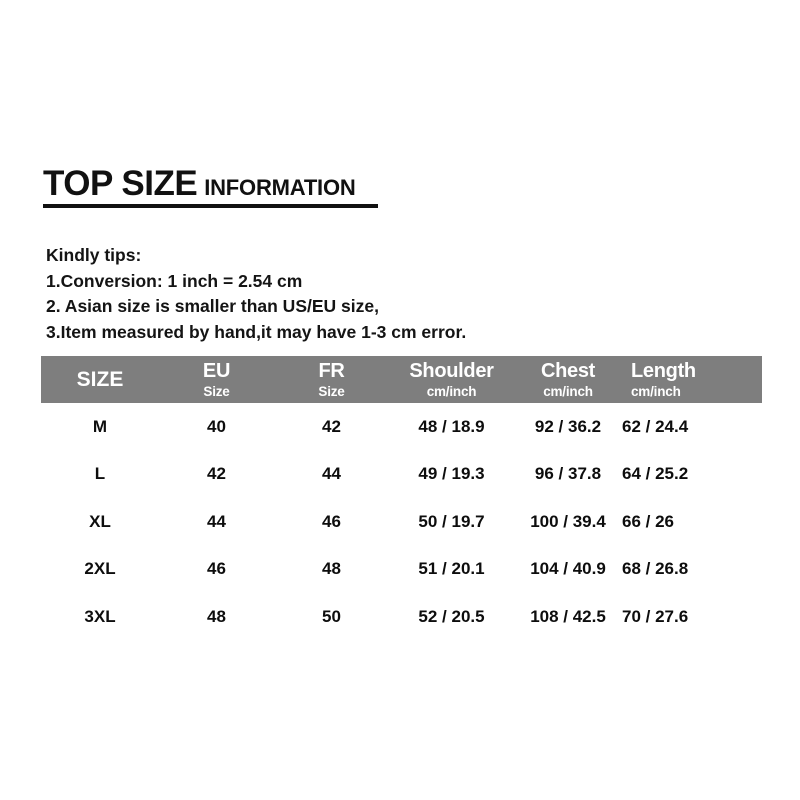  I want to click on cell-size: 3XL, so click(100, 617).